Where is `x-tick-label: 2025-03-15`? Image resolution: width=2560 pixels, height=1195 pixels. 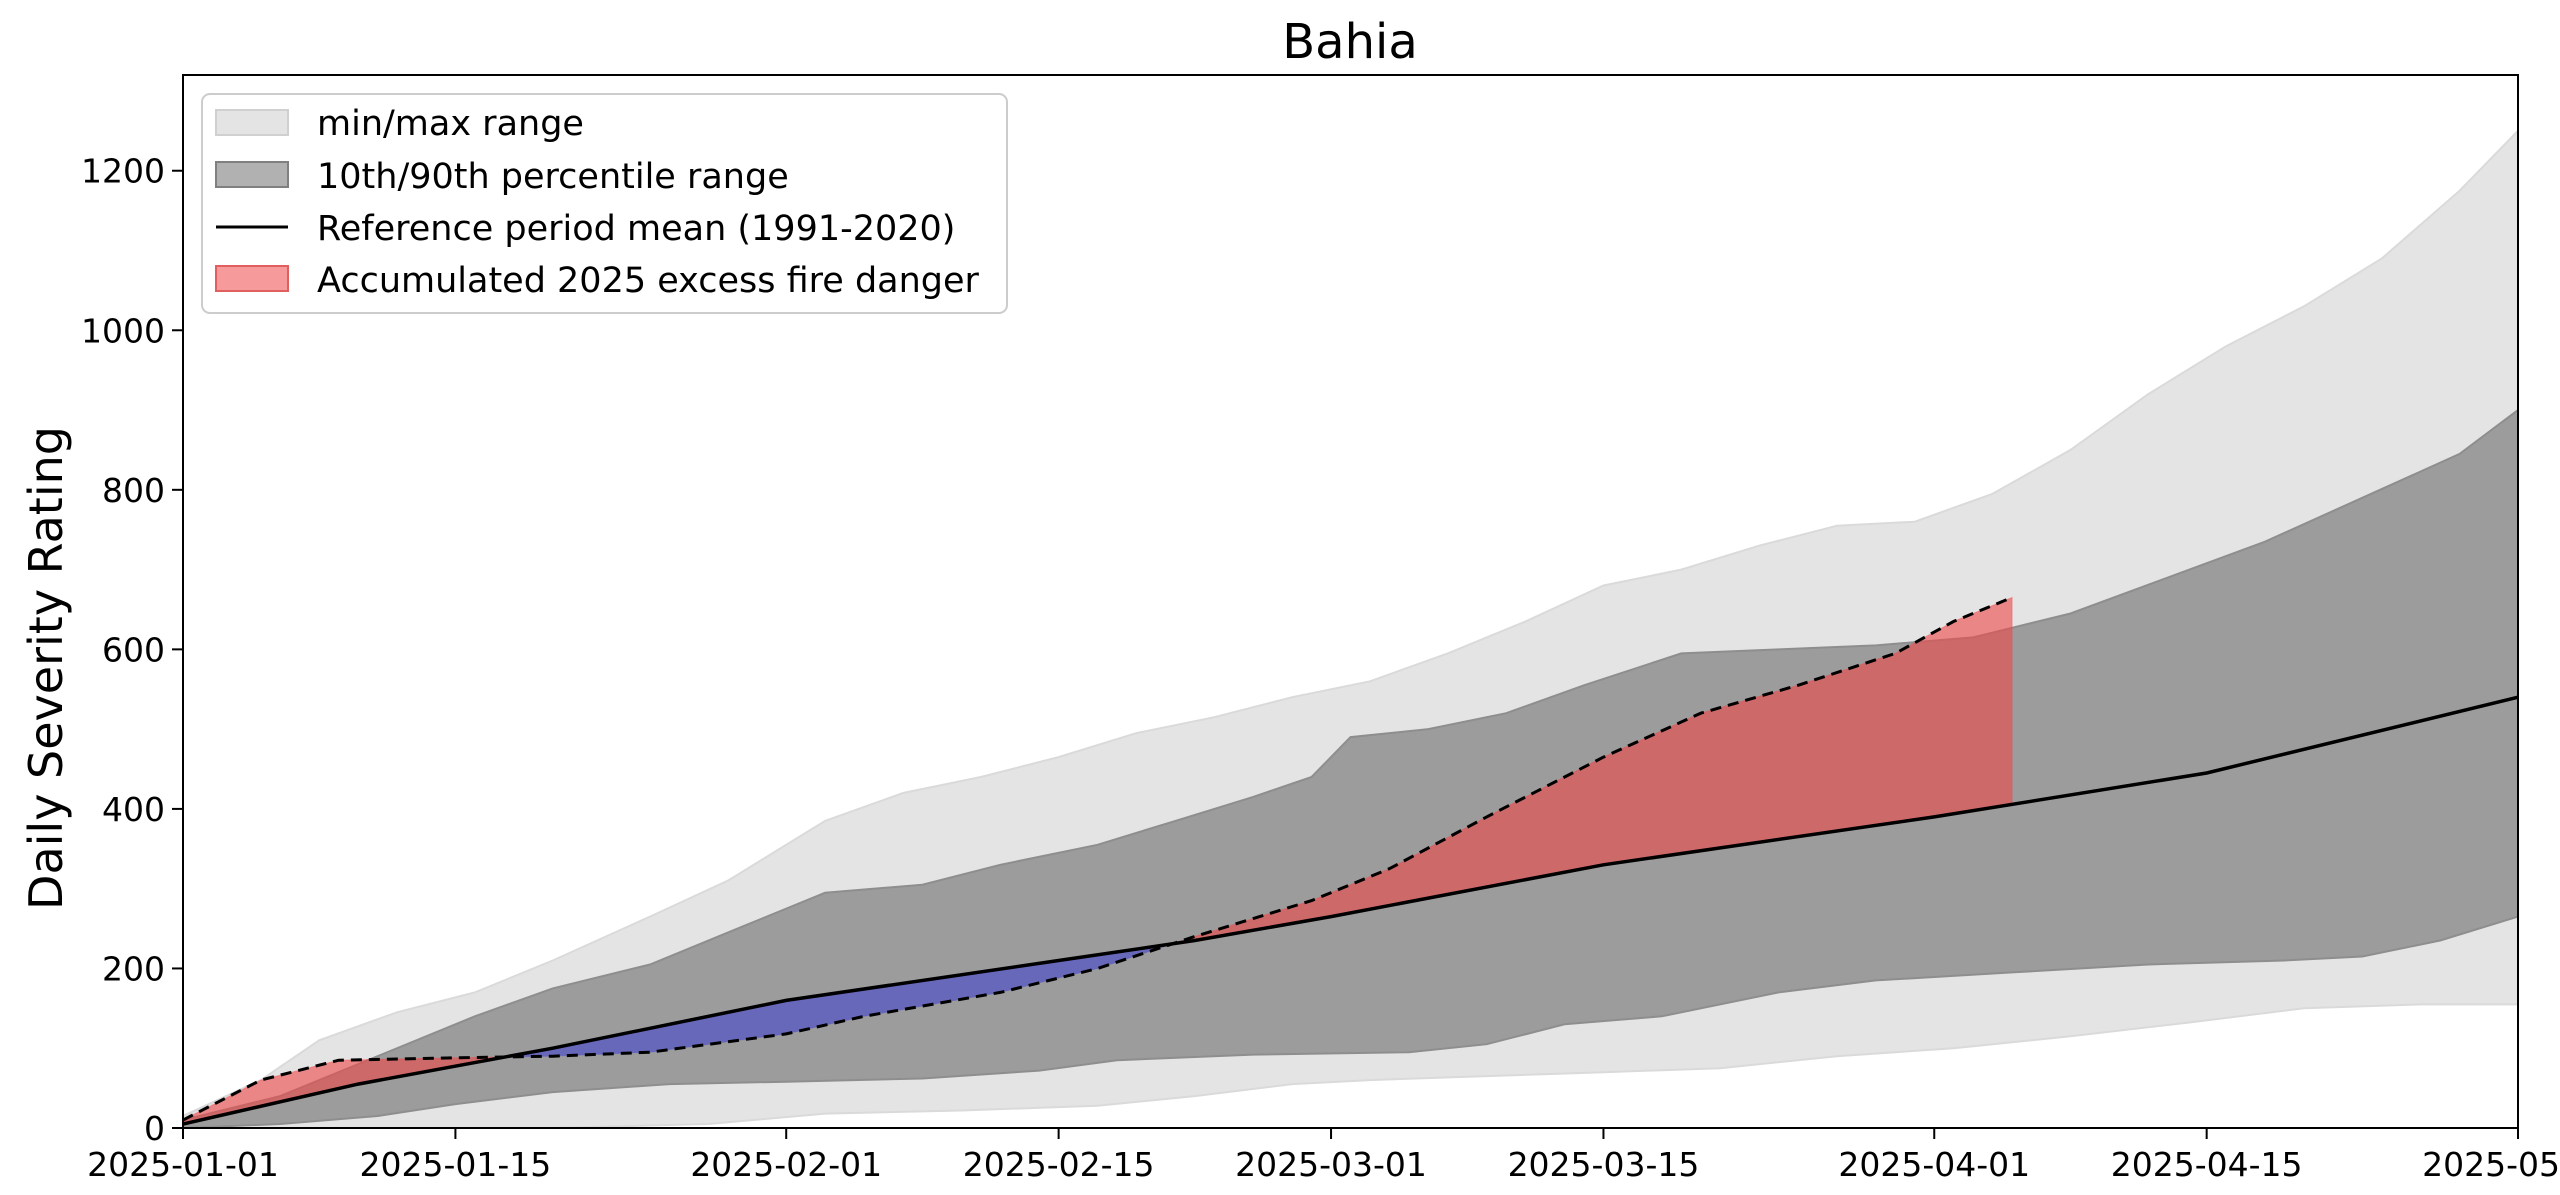
x-tick-label: 2025-03-15 is located at coordinates (1604, 1164).